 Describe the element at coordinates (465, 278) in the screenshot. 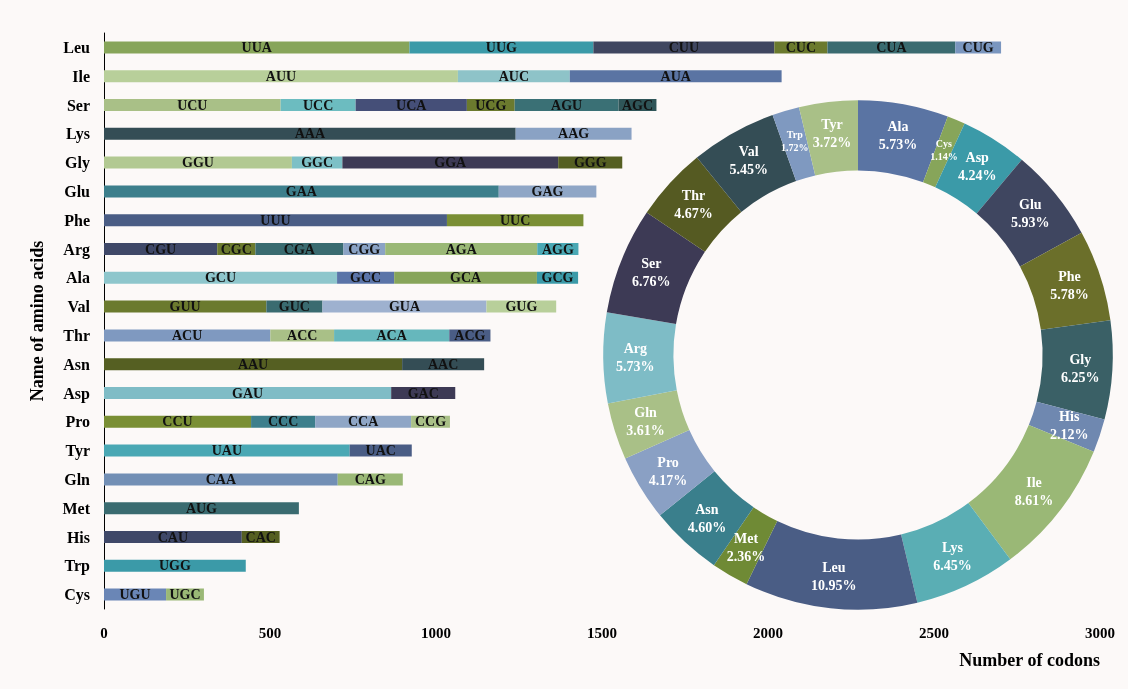

I see `data-label: GCA` at that location.